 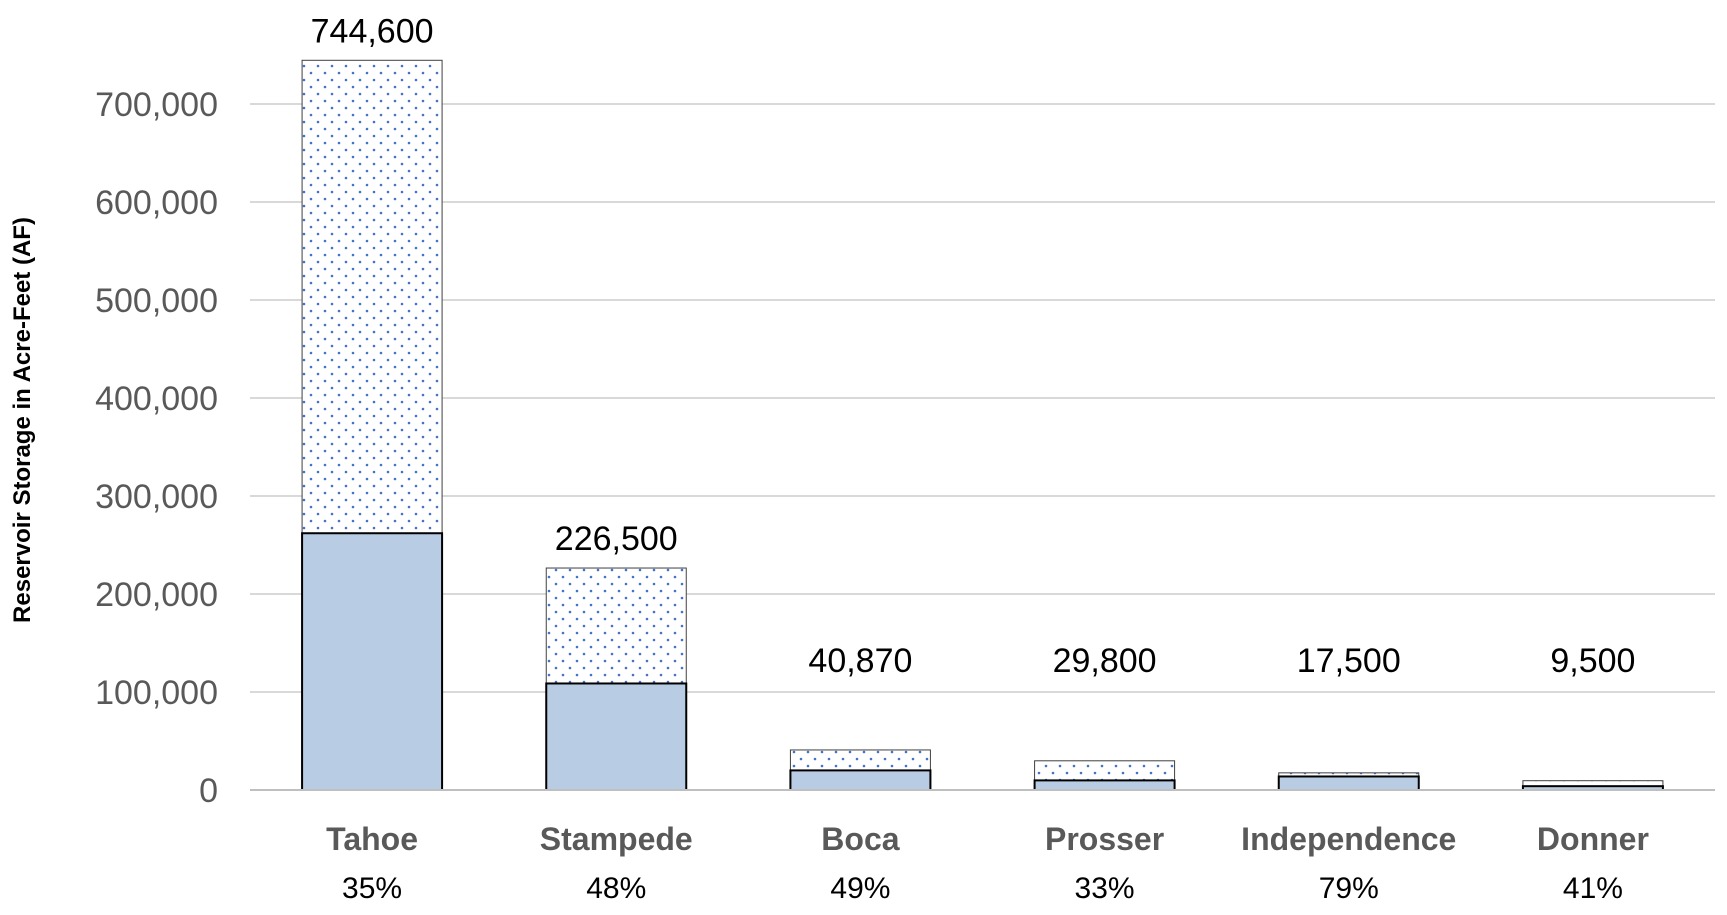 What do you see at coordinates (1348, 839) in the screenshot?
I see `category-label: Independence` at bounding box center [1348, 839].